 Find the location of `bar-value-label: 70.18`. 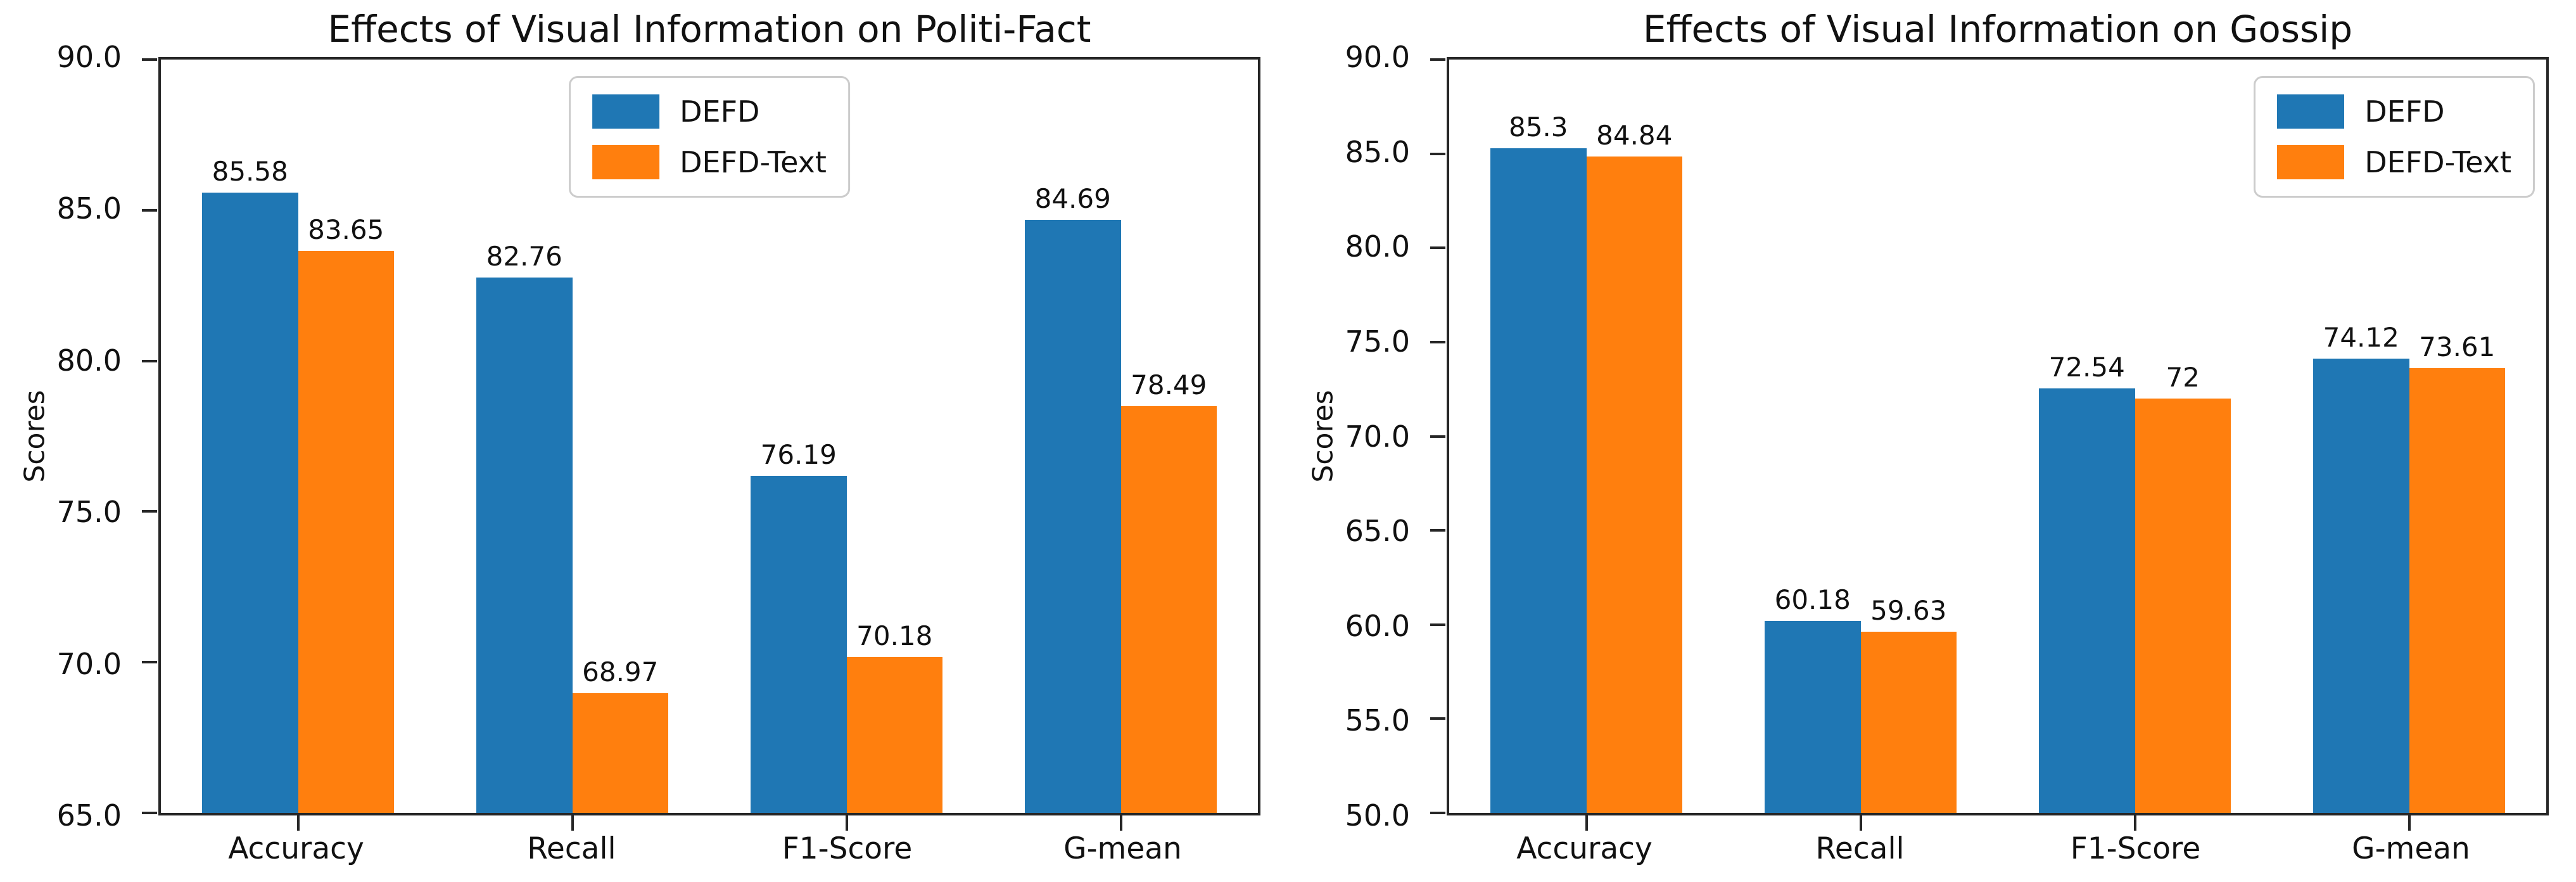

bar-value-label: 70.18 is located at coordinates (894, 635).